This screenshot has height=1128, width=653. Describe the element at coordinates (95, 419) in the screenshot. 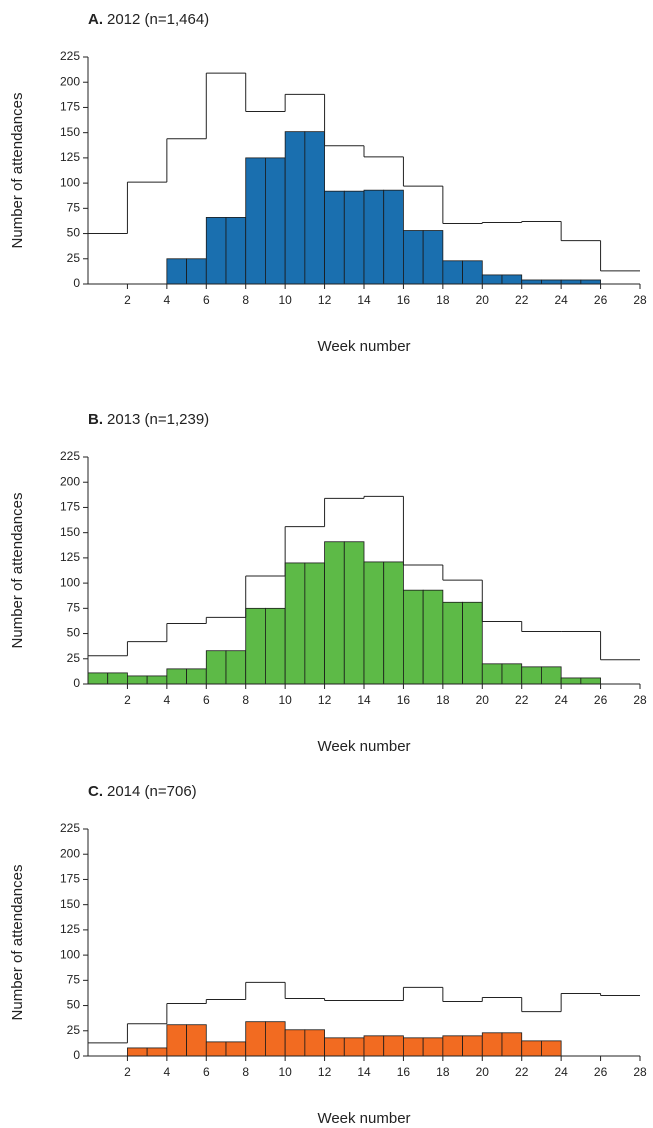

I see `panel-label: B.` at that location.